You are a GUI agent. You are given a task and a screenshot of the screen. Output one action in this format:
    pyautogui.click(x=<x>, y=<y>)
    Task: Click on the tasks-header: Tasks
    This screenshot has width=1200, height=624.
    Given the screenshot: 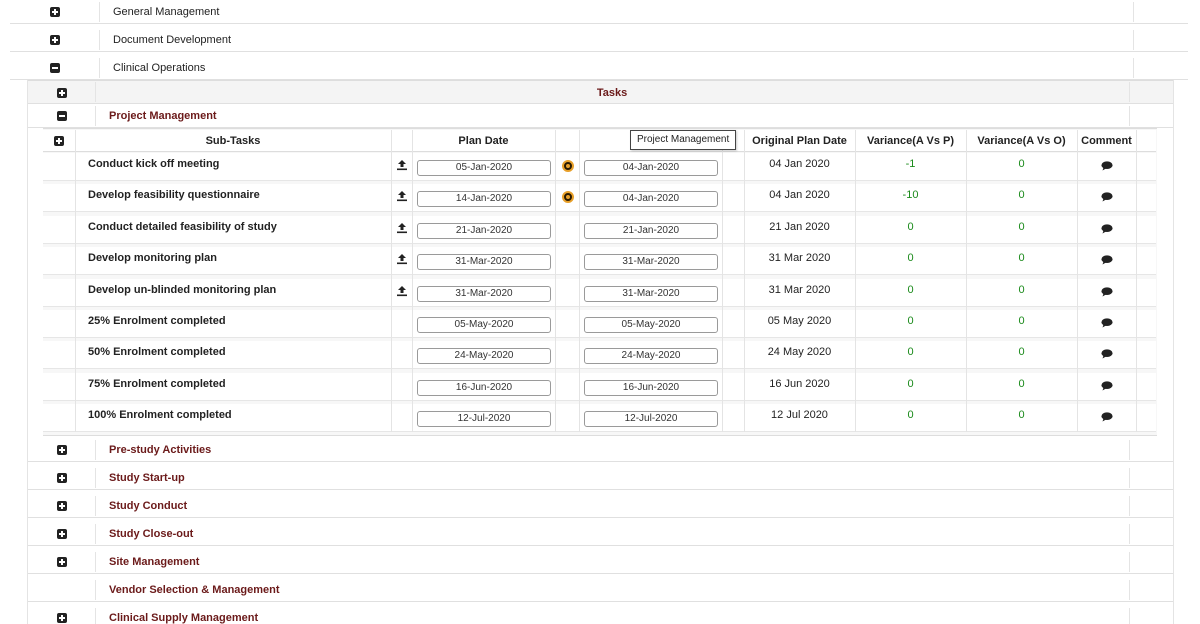 What is the action you would take?
    pyautogui.click(x=612, y=93)
    